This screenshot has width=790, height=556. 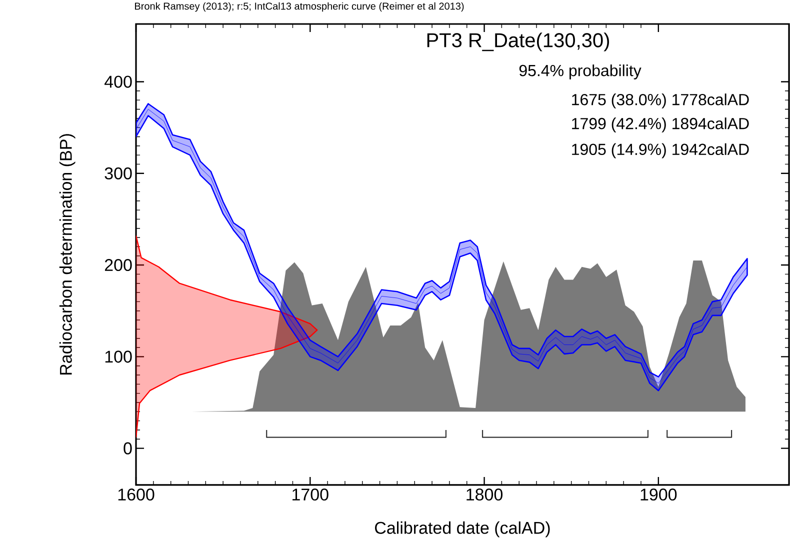 What do you see at coordinates (484, 494) in the screenshot?
I see `x-tick-label: 1800` at bounding box center [484, 494].